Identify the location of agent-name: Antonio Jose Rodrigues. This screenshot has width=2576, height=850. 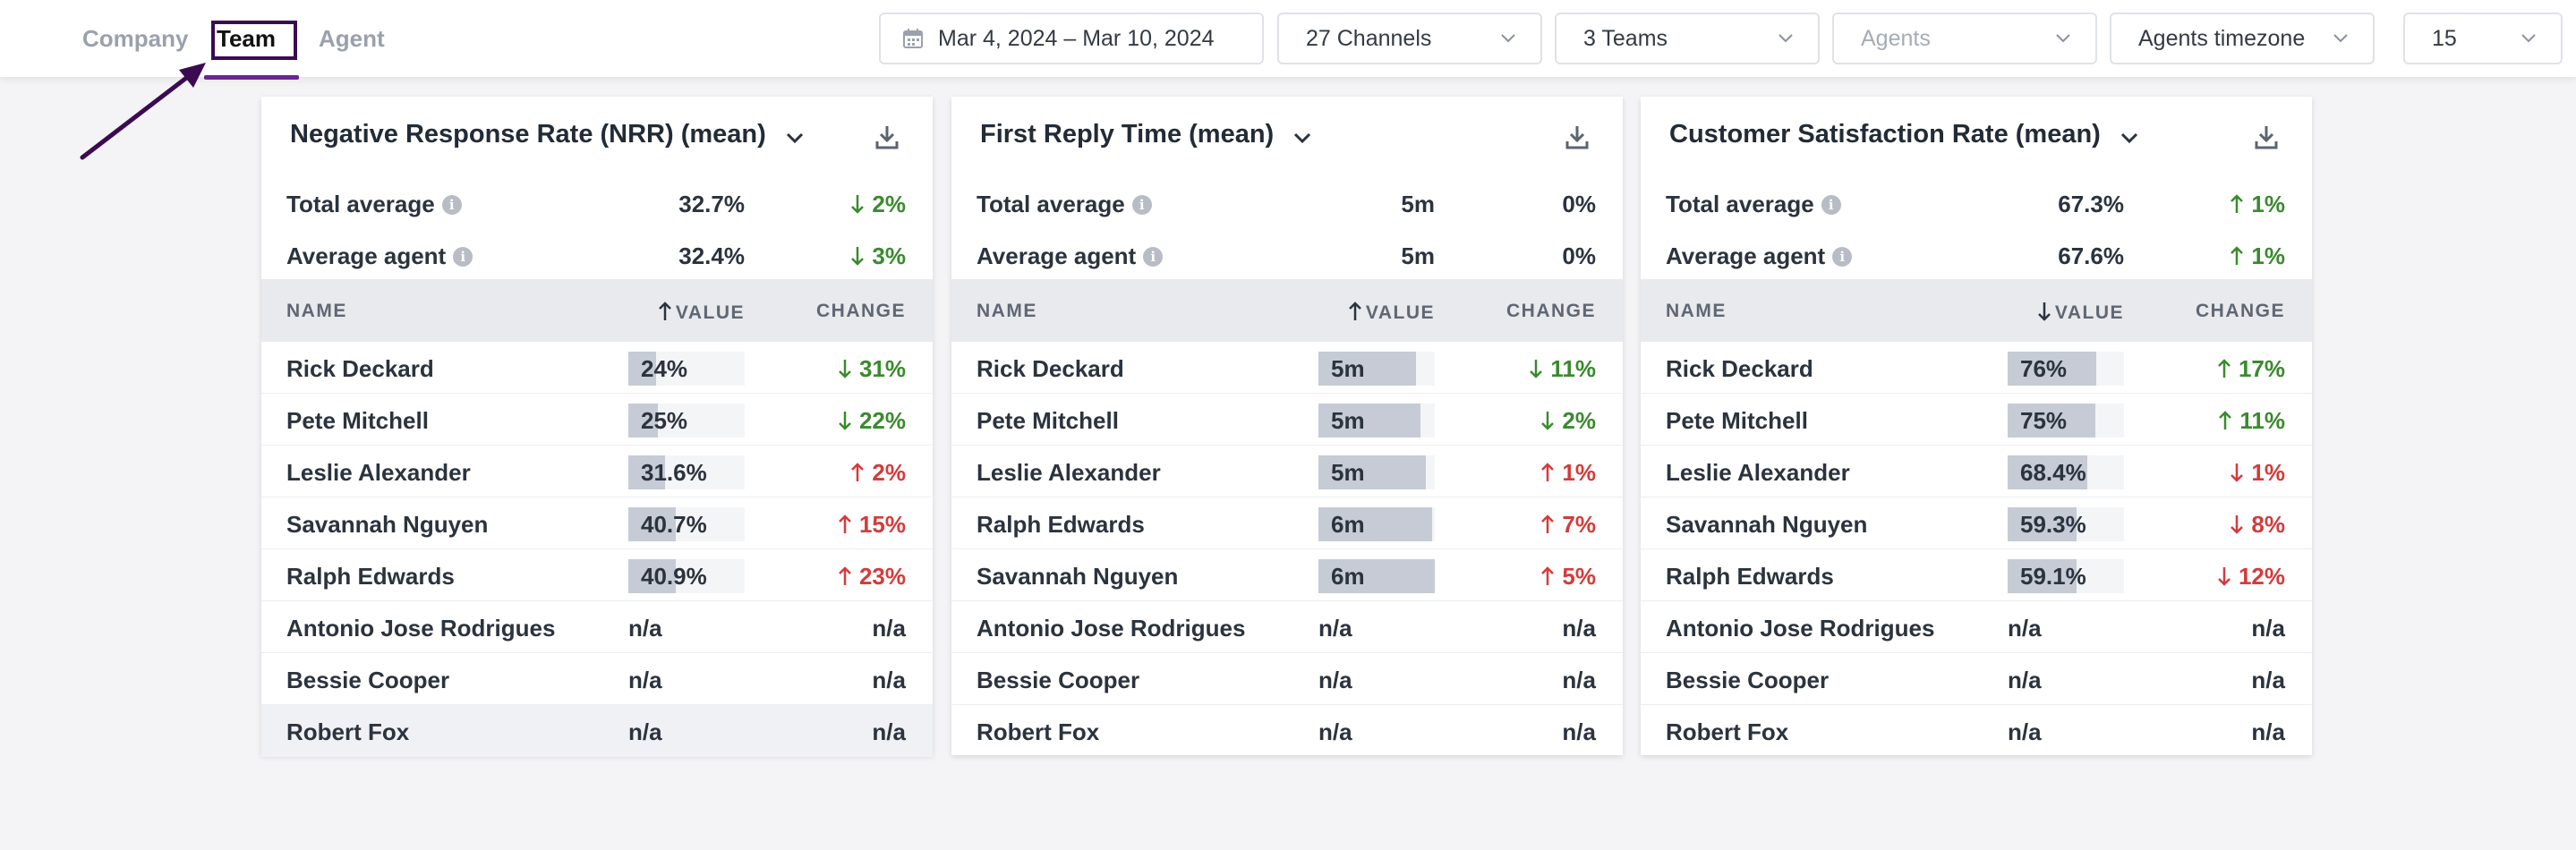
(1800, 628).